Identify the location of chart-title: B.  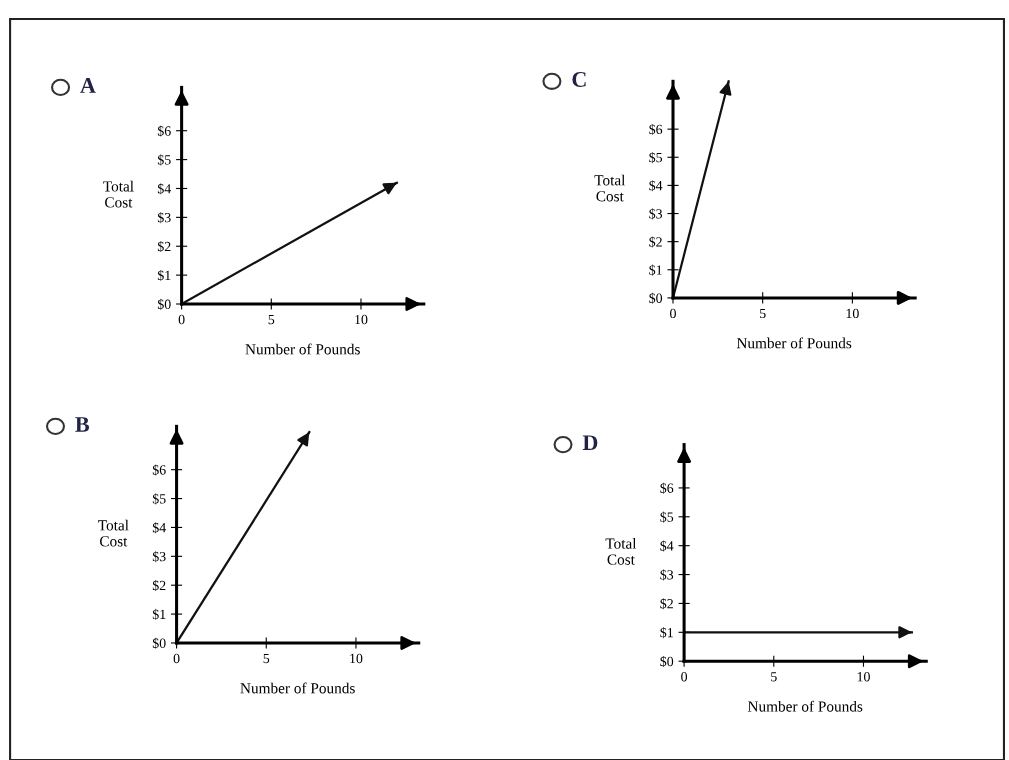
(82, 424).